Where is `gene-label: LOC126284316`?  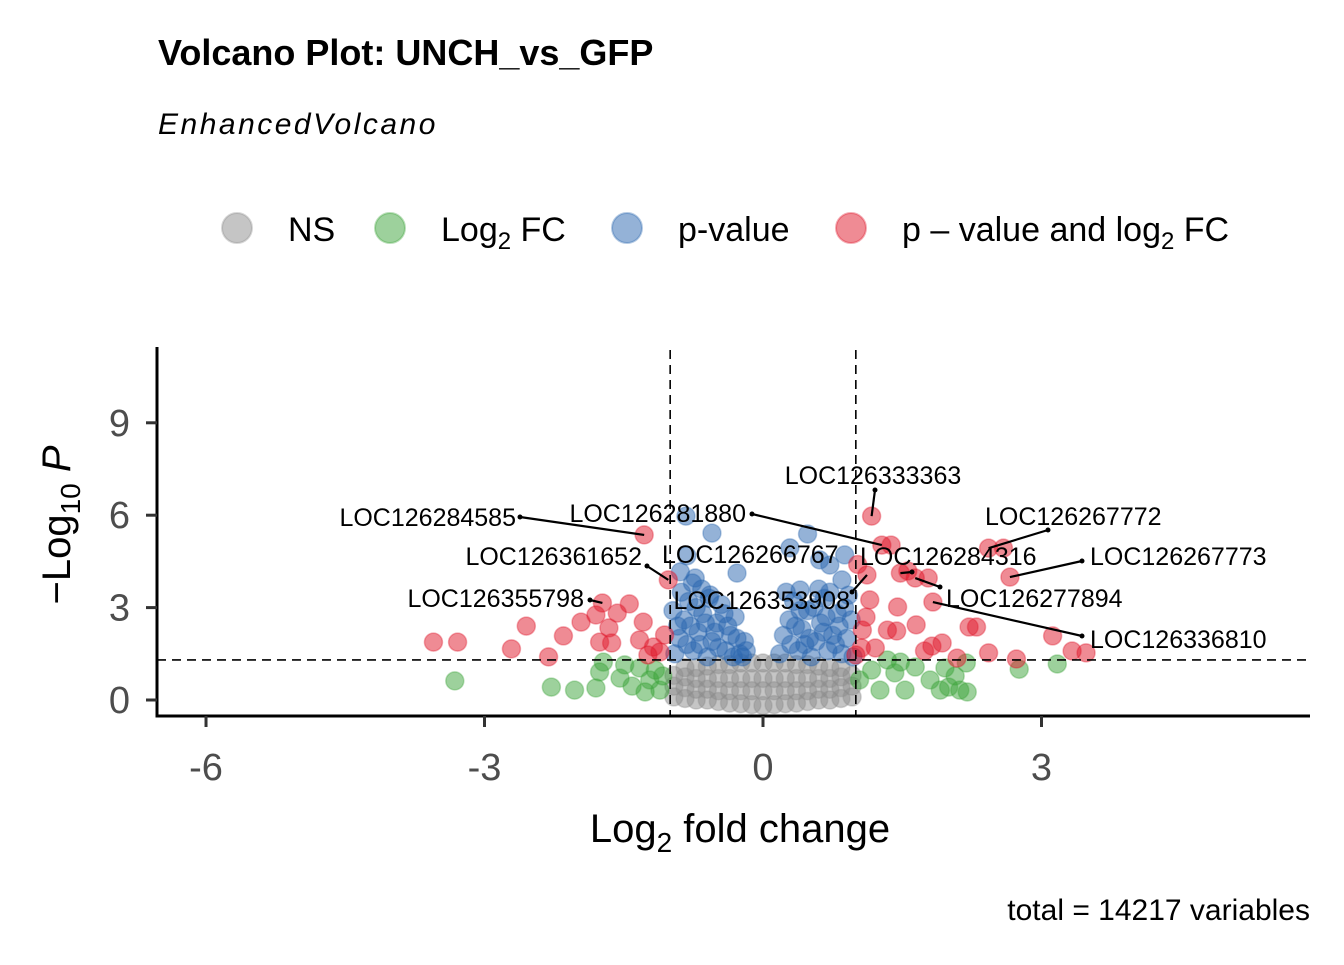 gene-label: LOC126284316 is located at coordinates (948, 557).